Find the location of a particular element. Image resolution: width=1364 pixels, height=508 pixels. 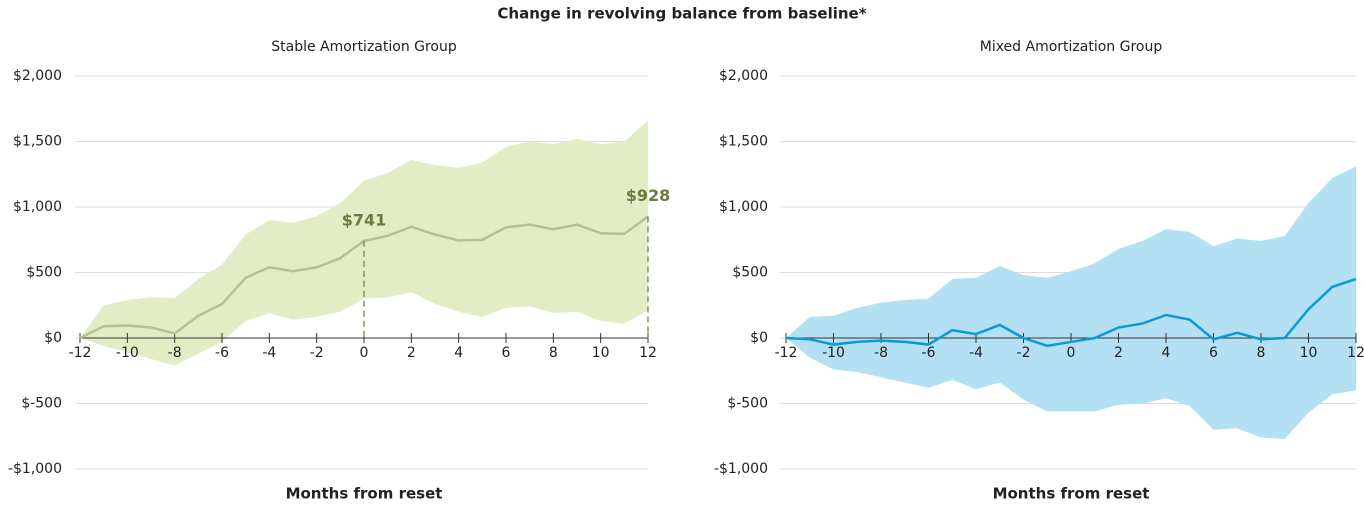

subtitle: Stable Amortization Group is located at coordinates (364, 47).